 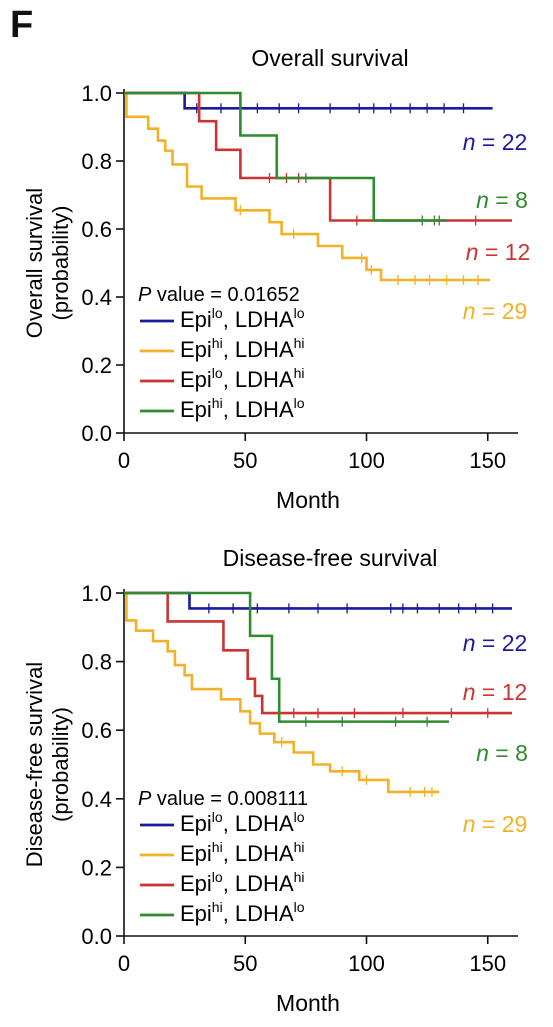 I want to click on series-epi-lo-ldha-lo: n = 22, so click(x=326, y=123).